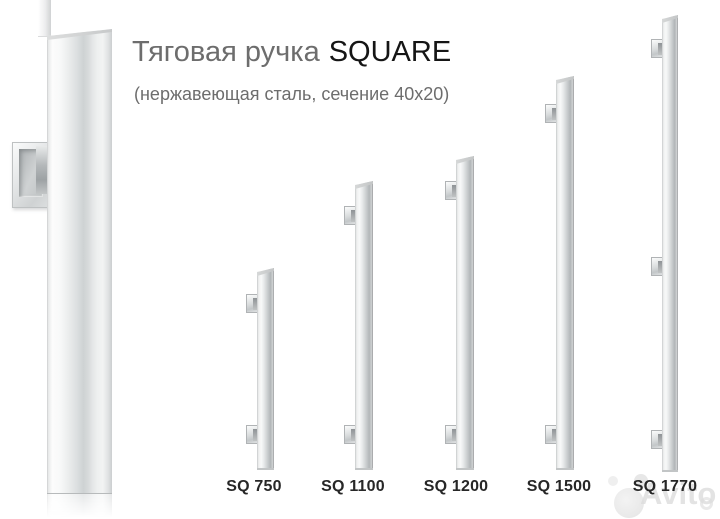  Describe the element at coordinates (44, 18) in the screenshot. I see `hero-top-rail` at that location.